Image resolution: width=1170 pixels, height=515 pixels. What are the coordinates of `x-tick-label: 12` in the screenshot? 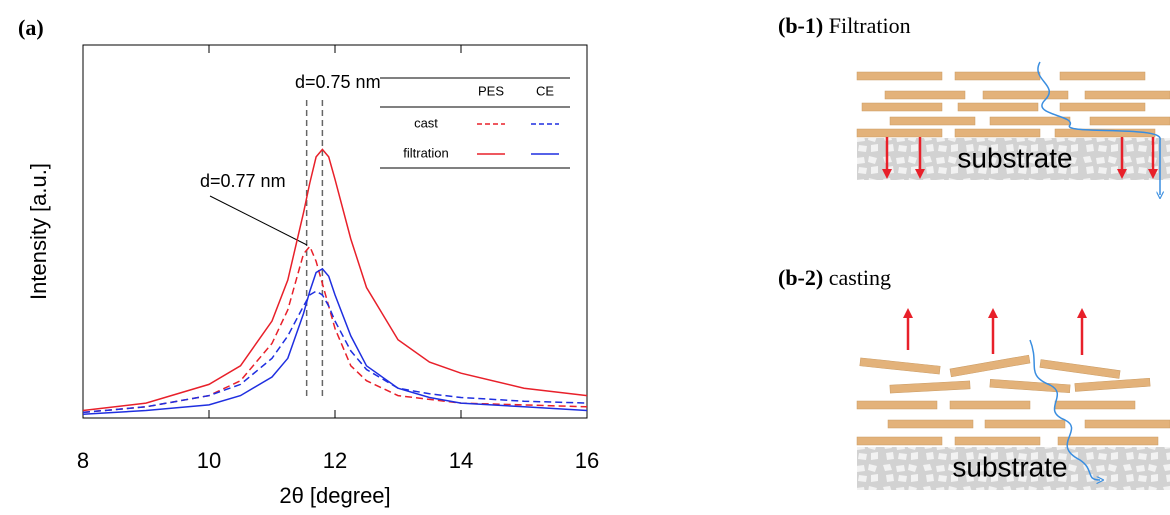 It's located at (335, 460).